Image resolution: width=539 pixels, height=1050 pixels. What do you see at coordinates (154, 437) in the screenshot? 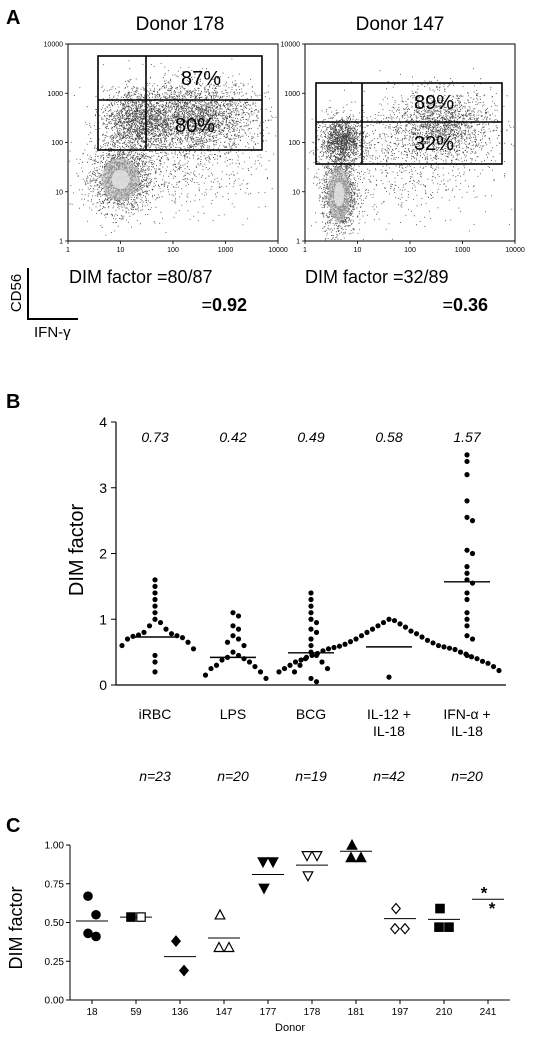
I see `panel-b-median-label: 0.73` at bounding box center [154, 437].